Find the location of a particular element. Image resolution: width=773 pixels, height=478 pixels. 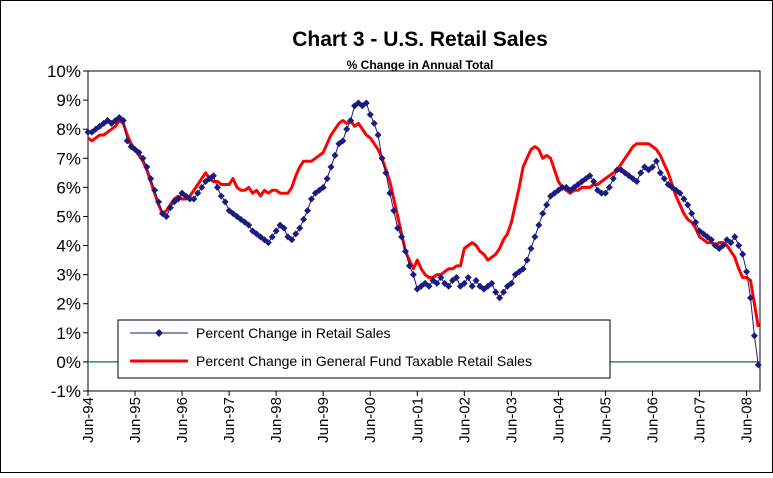

x-tick-label: Jun-08 is located at coordinates (747, 420).